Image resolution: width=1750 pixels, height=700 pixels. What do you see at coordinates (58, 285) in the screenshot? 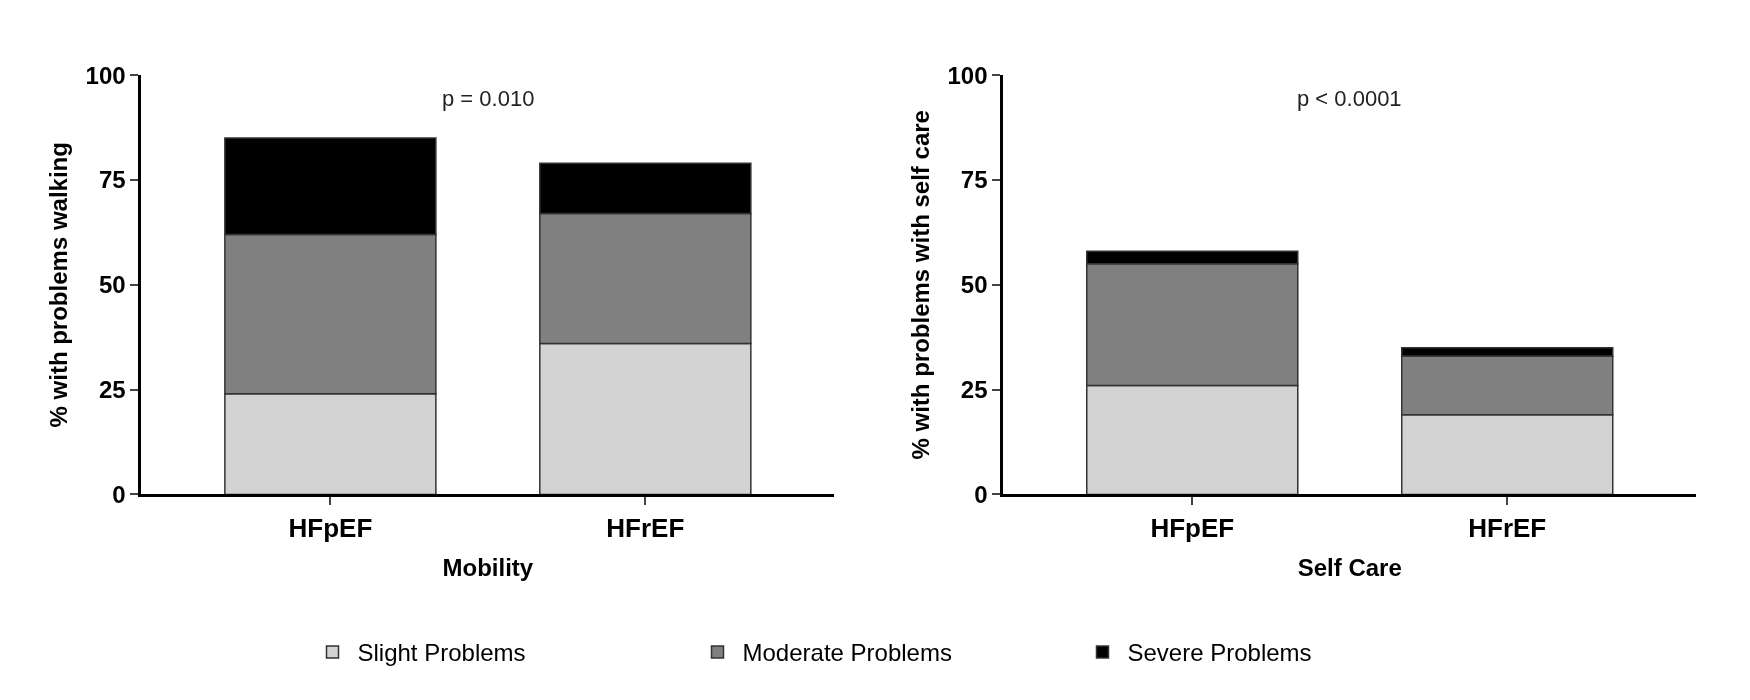
I see `y-axis-title: % with problems walking` at bounding box center [58, 285].